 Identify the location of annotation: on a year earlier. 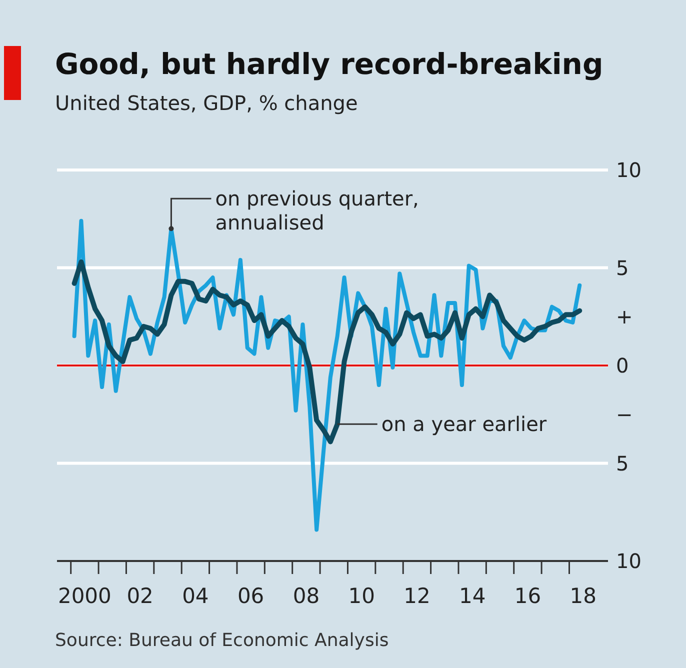
(464, 424).